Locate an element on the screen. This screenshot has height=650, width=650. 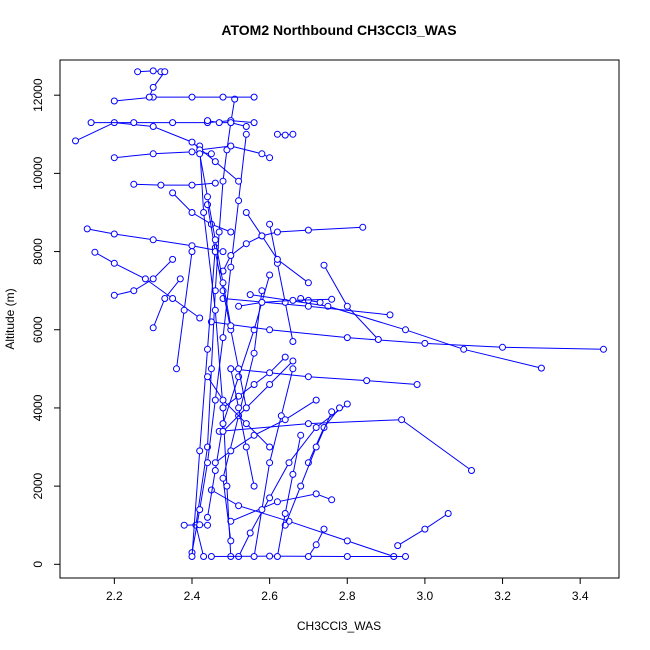
y-tick-label: 10000 is located at coordinates (38, 173).